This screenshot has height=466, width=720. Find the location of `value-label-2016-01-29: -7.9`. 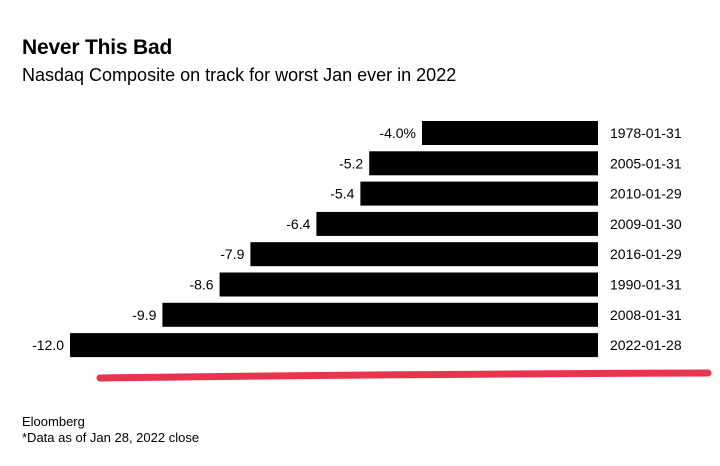

value-label-2016-01-29: -7.9 is located at coordinates (232, 254).